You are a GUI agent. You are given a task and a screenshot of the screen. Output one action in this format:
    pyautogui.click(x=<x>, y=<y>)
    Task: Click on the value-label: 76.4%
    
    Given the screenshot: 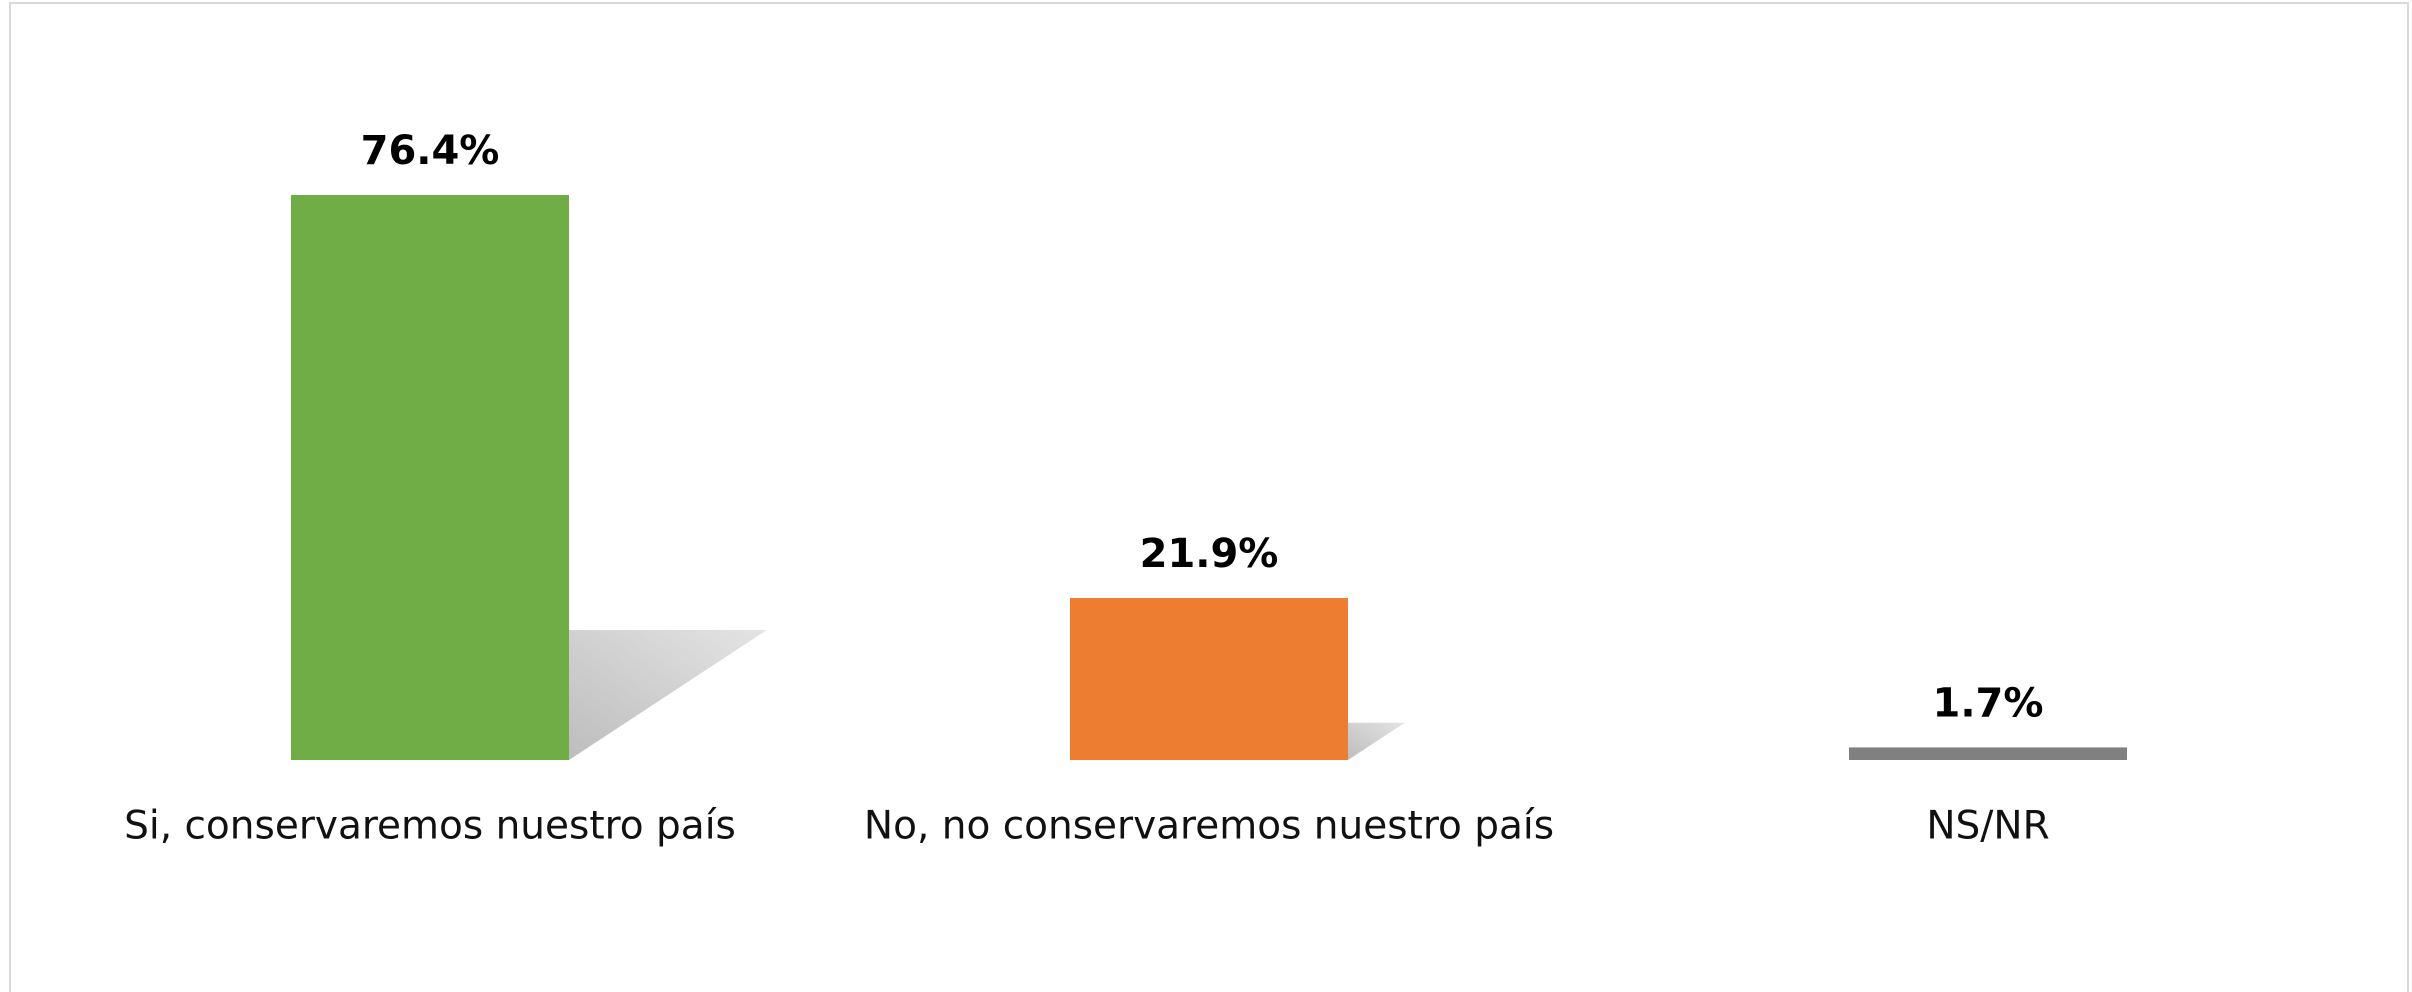 What is the action you would take?
    pyautogui.click(x=430, y=151)
    